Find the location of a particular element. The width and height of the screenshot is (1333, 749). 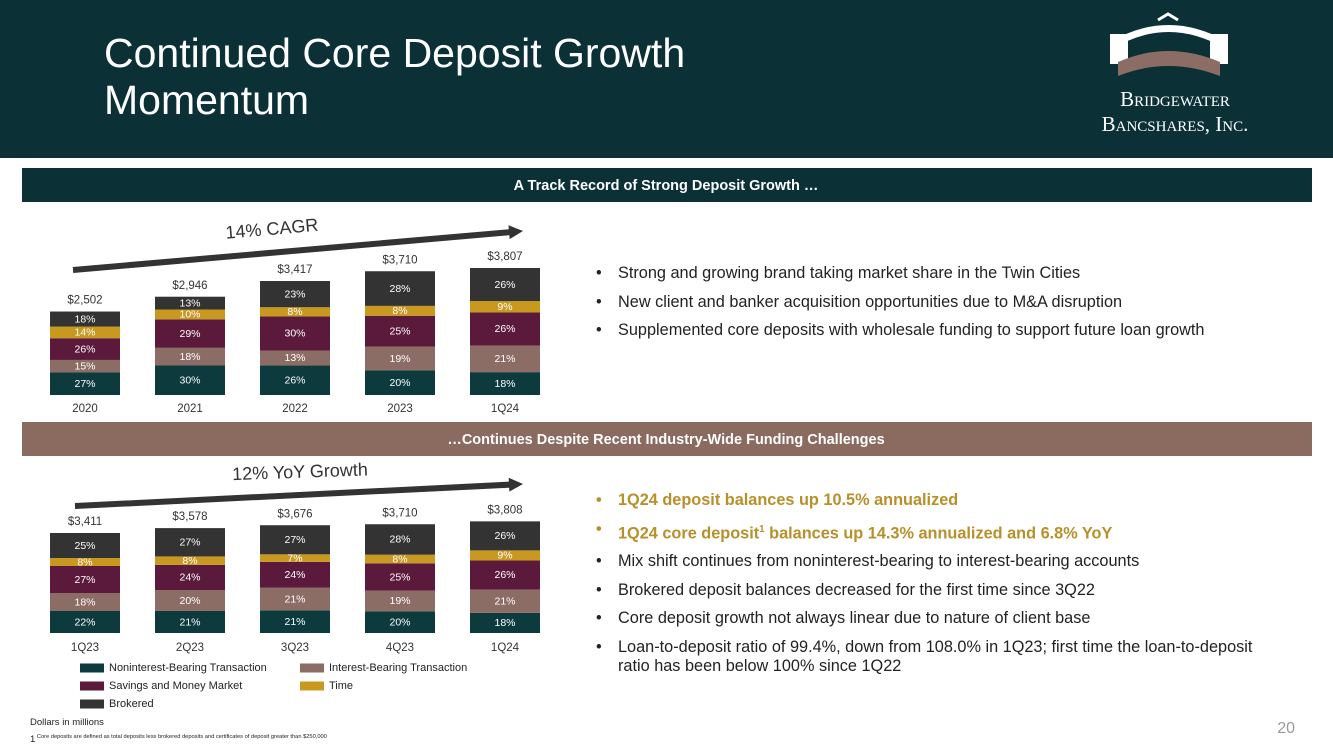

x-tick-label: 1Q23 is located at coordinates (85, 648).